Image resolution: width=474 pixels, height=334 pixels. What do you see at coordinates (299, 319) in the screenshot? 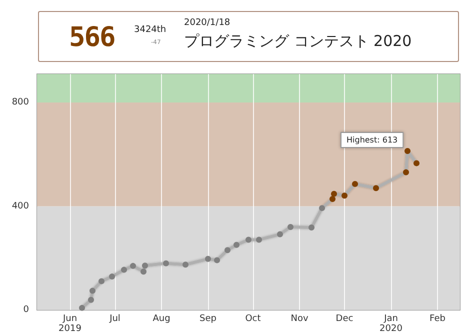
I see `x-tick-label: Nov` at bounding box center [299, 319].